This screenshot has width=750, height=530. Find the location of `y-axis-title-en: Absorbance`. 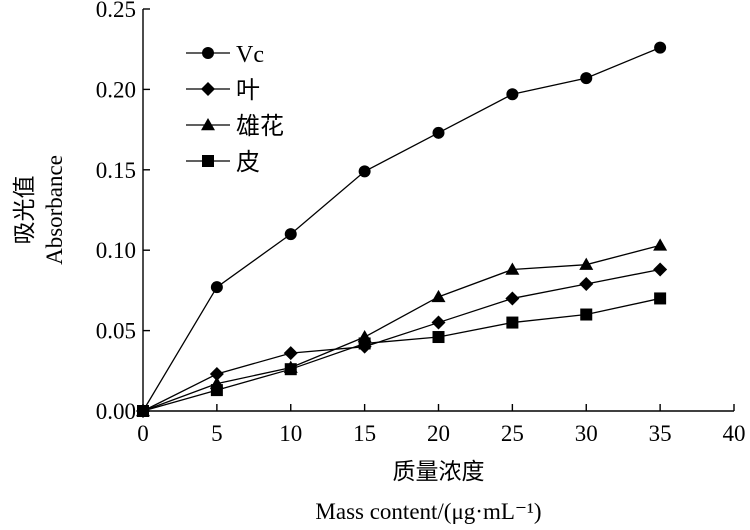

y-axis-title-en: Absorbance is located at coordinates (54, 210).